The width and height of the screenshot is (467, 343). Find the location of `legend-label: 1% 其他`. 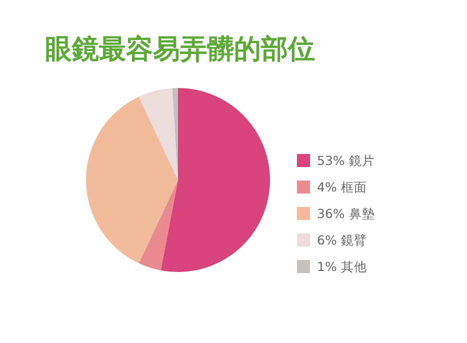

legend-label: 1% 其他 is located at coordinates (342, 266).